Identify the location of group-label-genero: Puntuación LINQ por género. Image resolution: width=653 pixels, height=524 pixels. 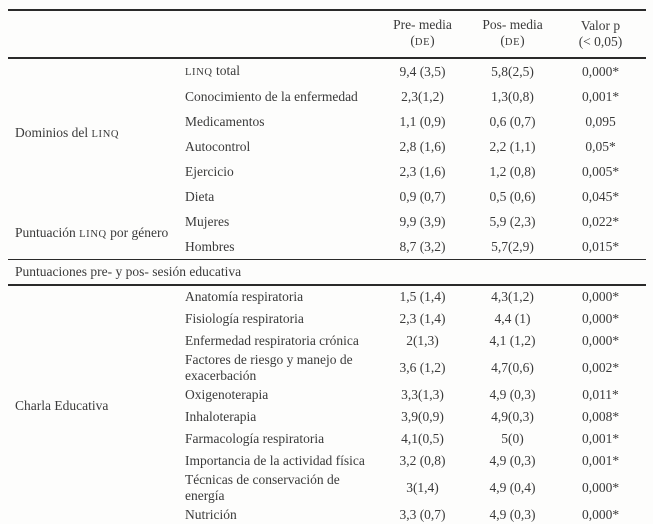
(92, 232).